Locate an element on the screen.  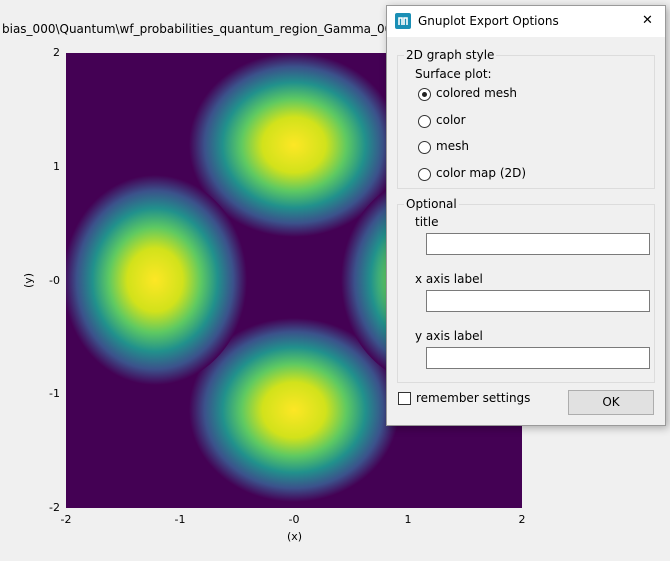
field-label: title is located at coordinates (427, 222).